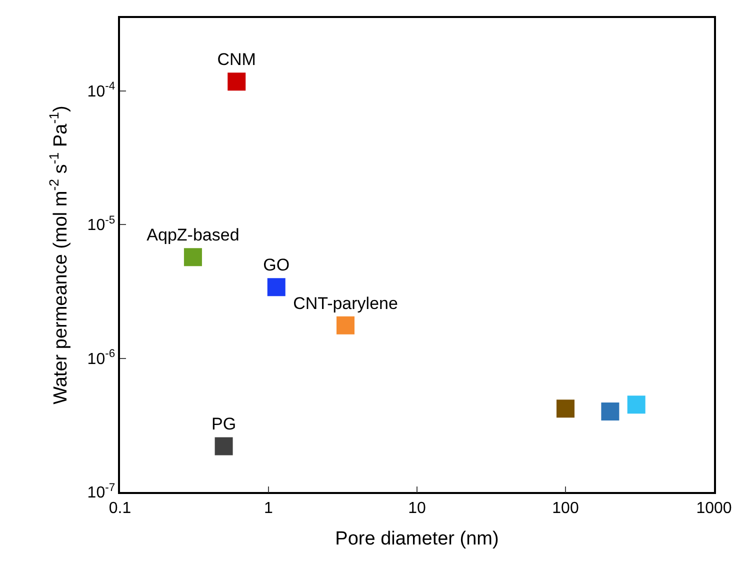  What do you see at coordinates (120, 508) in the screenshot?
I see `x-tick-label: 0.1` at bounding box center [120, 508].